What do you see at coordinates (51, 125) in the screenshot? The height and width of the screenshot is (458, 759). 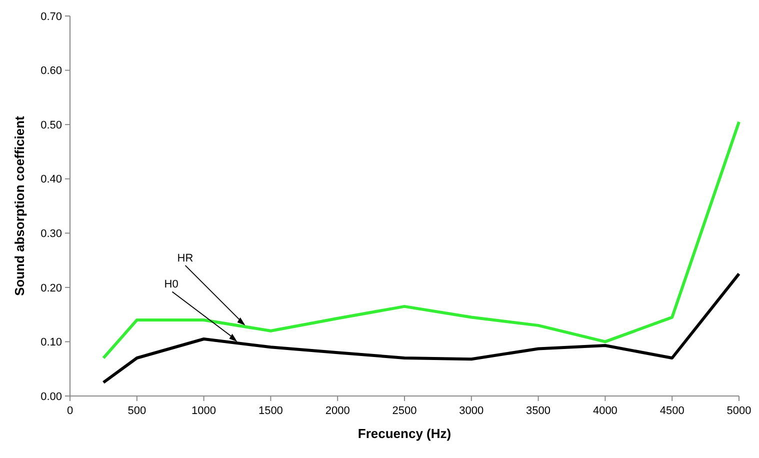 I see `y-tick-label: 0.50` at bounding box center [51, 125].